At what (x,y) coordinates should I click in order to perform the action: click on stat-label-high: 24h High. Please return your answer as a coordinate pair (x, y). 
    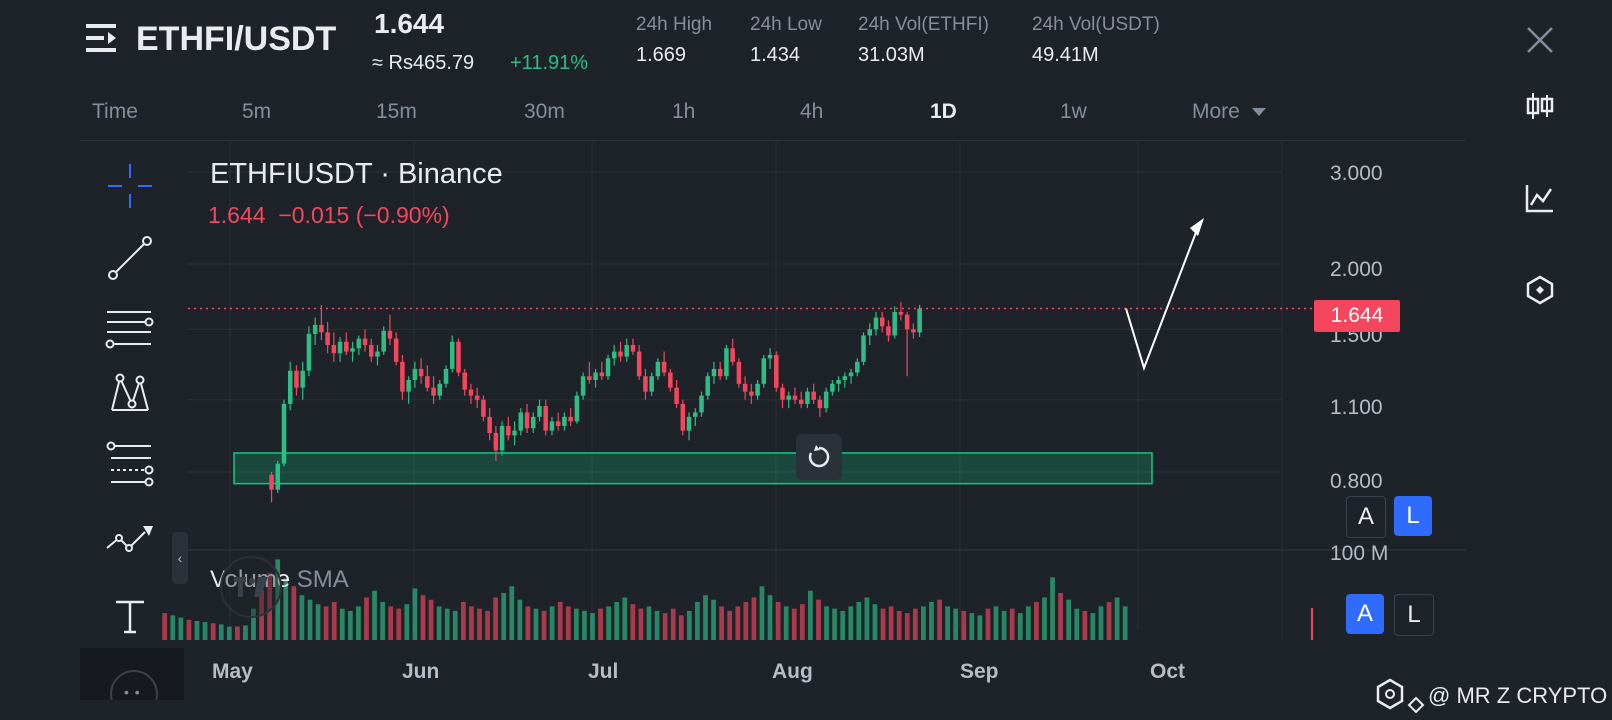
    Looking at the image, I should click on (674, 24).